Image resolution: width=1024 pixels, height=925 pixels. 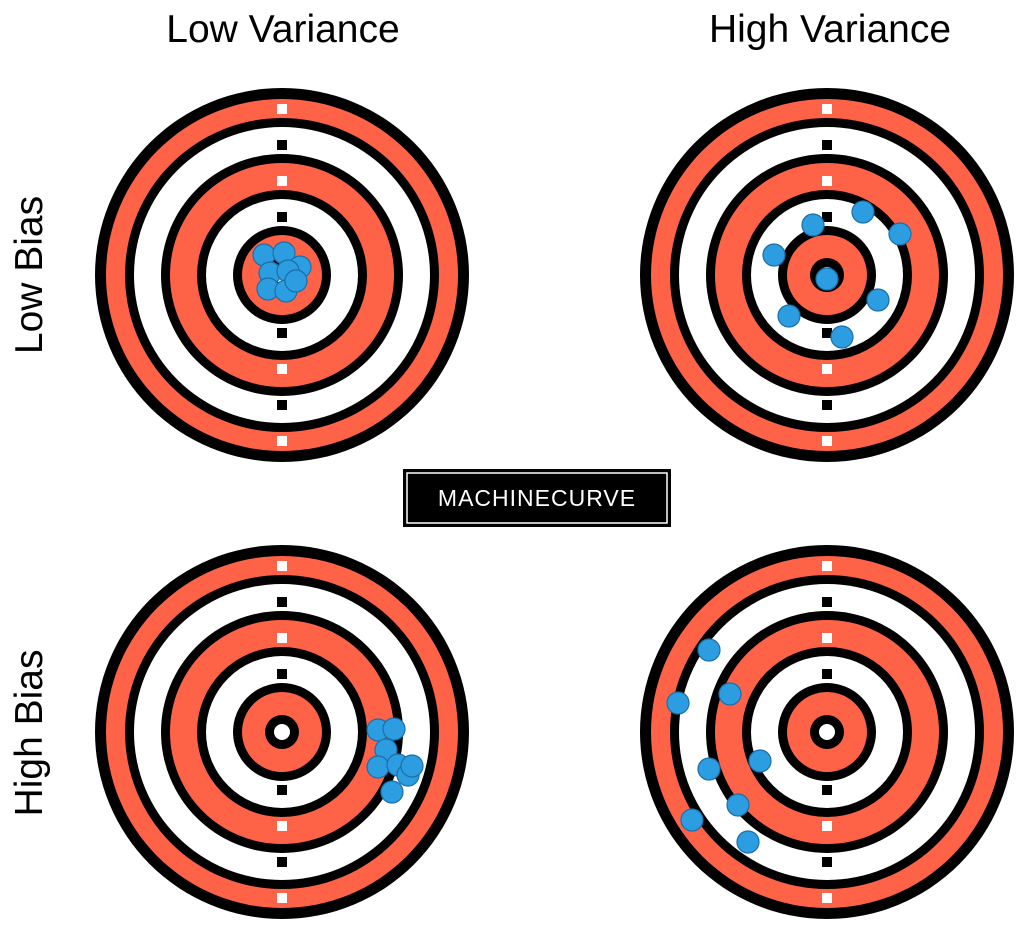 I want to click on column-title-low-variance: Low Variance, so click(x=282, y=29).